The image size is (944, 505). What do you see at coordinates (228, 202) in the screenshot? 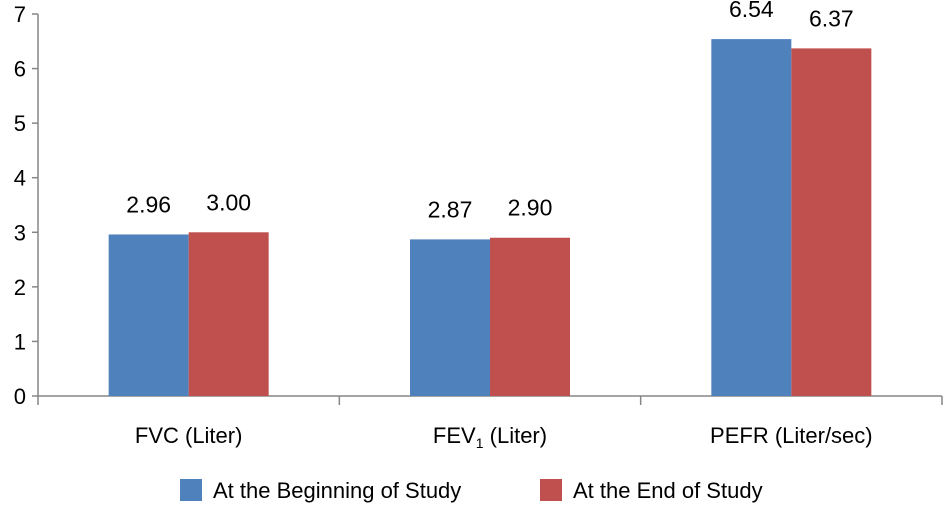
I see `data-label: 3.00` at bounding box center [228, 202].